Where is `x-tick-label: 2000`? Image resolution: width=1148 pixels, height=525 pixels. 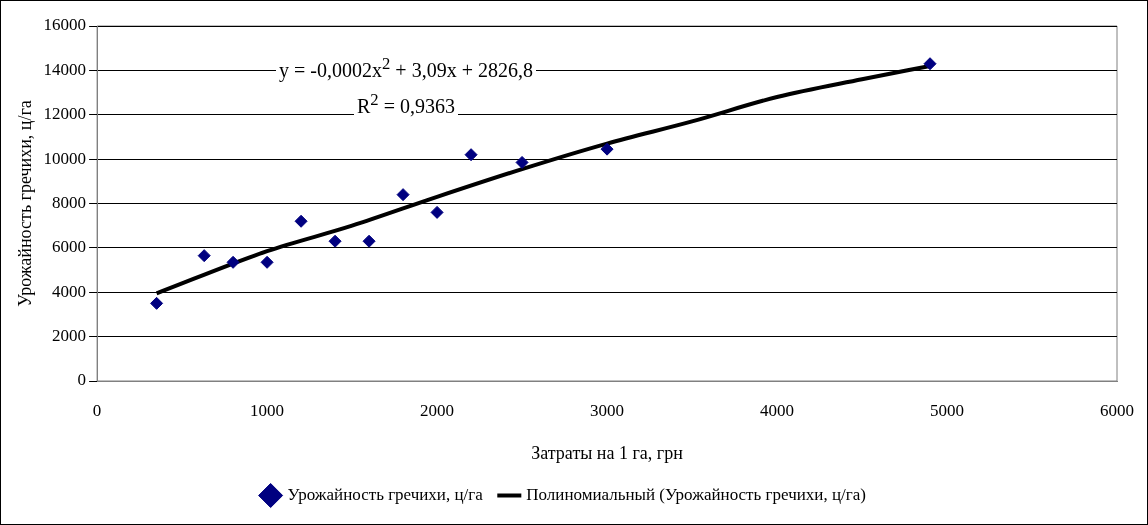
x-tick-label: 2000 is located at coordinates (437, 410).